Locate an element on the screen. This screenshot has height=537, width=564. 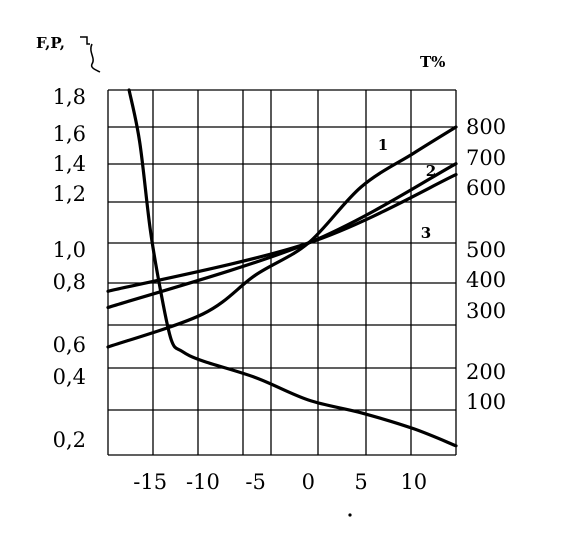
right-tick-label: 200 is located at coordinates (486, 372).